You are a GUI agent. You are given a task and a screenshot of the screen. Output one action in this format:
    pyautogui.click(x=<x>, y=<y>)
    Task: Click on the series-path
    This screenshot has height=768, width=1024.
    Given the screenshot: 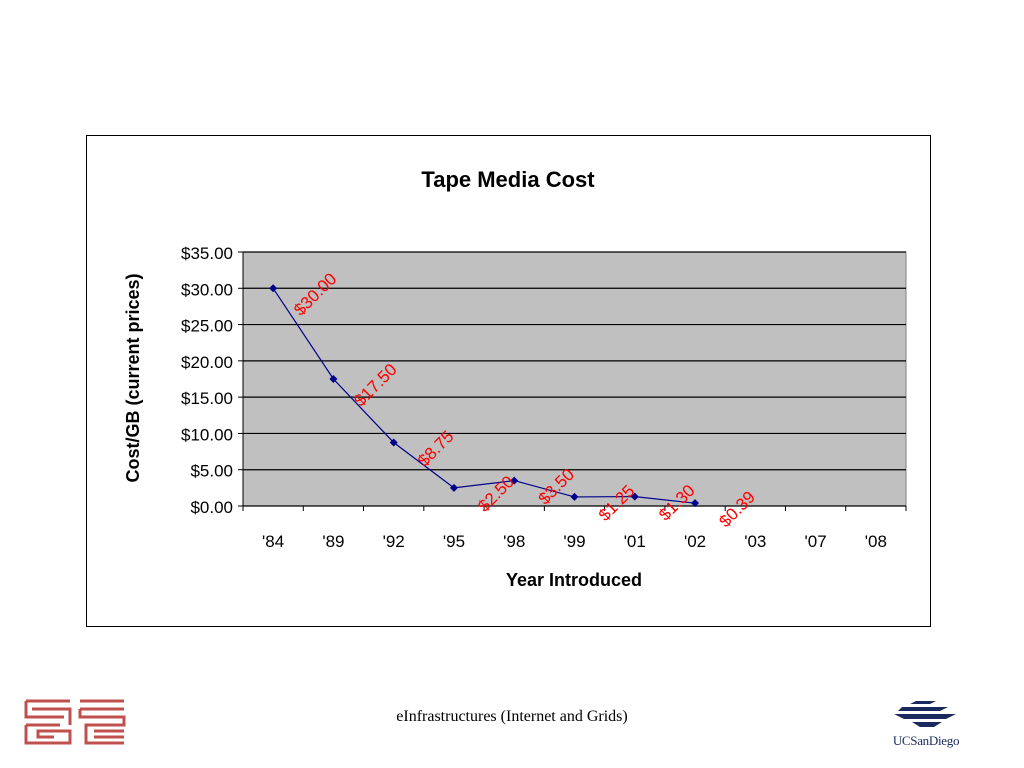 What is the action you would take?
    pyautogui.click(x=484, y=395)
    